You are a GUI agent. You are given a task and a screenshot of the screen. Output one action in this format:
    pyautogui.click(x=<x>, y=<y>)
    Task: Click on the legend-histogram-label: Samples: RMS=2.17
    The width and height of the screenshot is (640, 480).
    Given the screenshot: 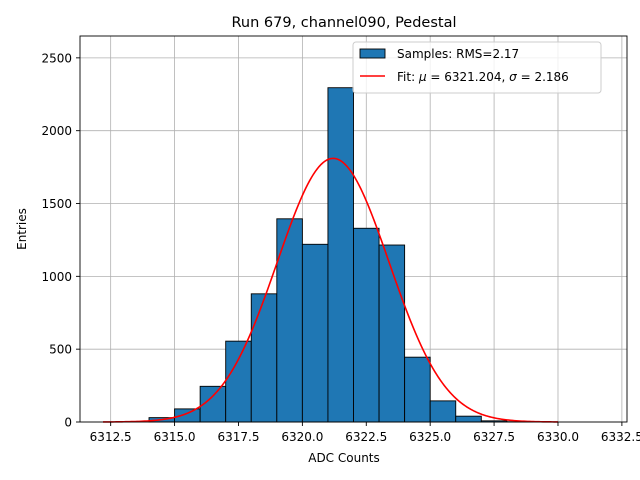 What is the action you would take?
    pyautogui.click(x=458, y=54)
    